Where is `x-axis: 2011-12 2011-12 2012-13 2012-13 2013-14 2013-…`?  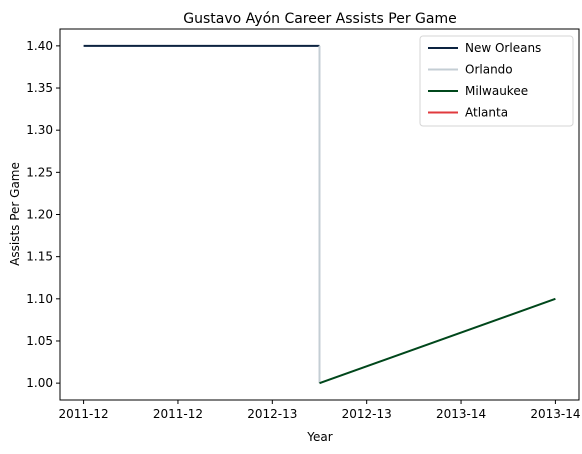 x-axis: 2011-12 2011-12 2012-13 2012-13 2013-14 2013-… is located at coordinates (319, 410).